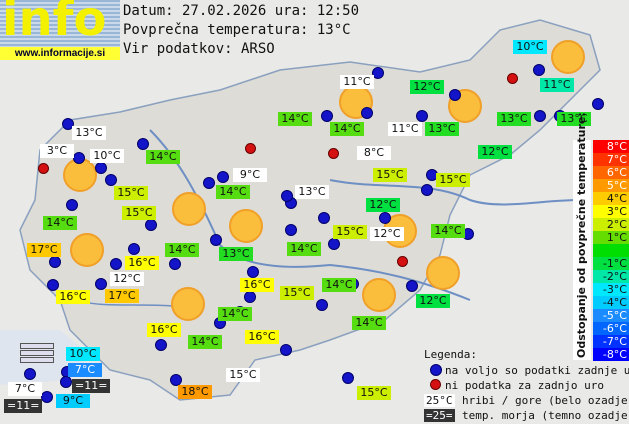 This screenshot has width=629, height=424. I want to click on station-temp-label: 9°C, so click(73, 401).